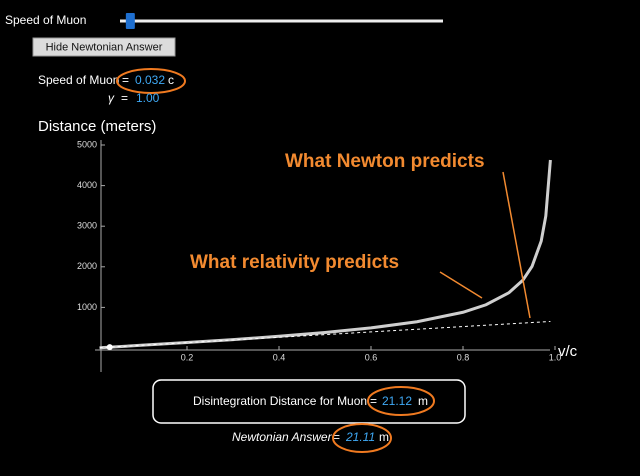 This screenshot has width=640, height=476. I want to click on newtonian-value: 21.11, so click(360, 437).